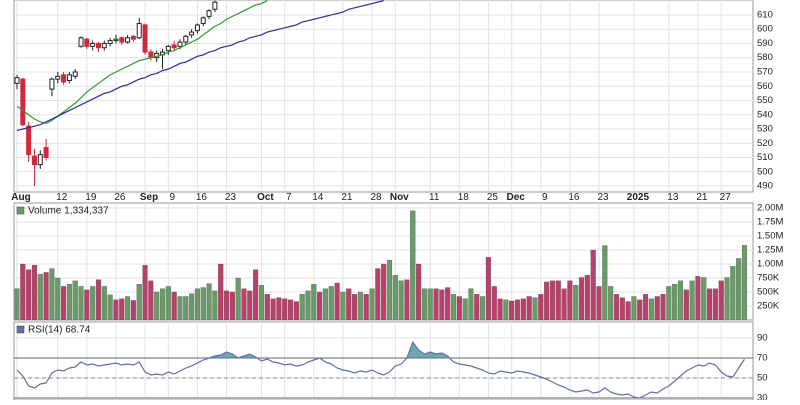  I want to click on y-tick-label: 2.00M, so click(770, 208).